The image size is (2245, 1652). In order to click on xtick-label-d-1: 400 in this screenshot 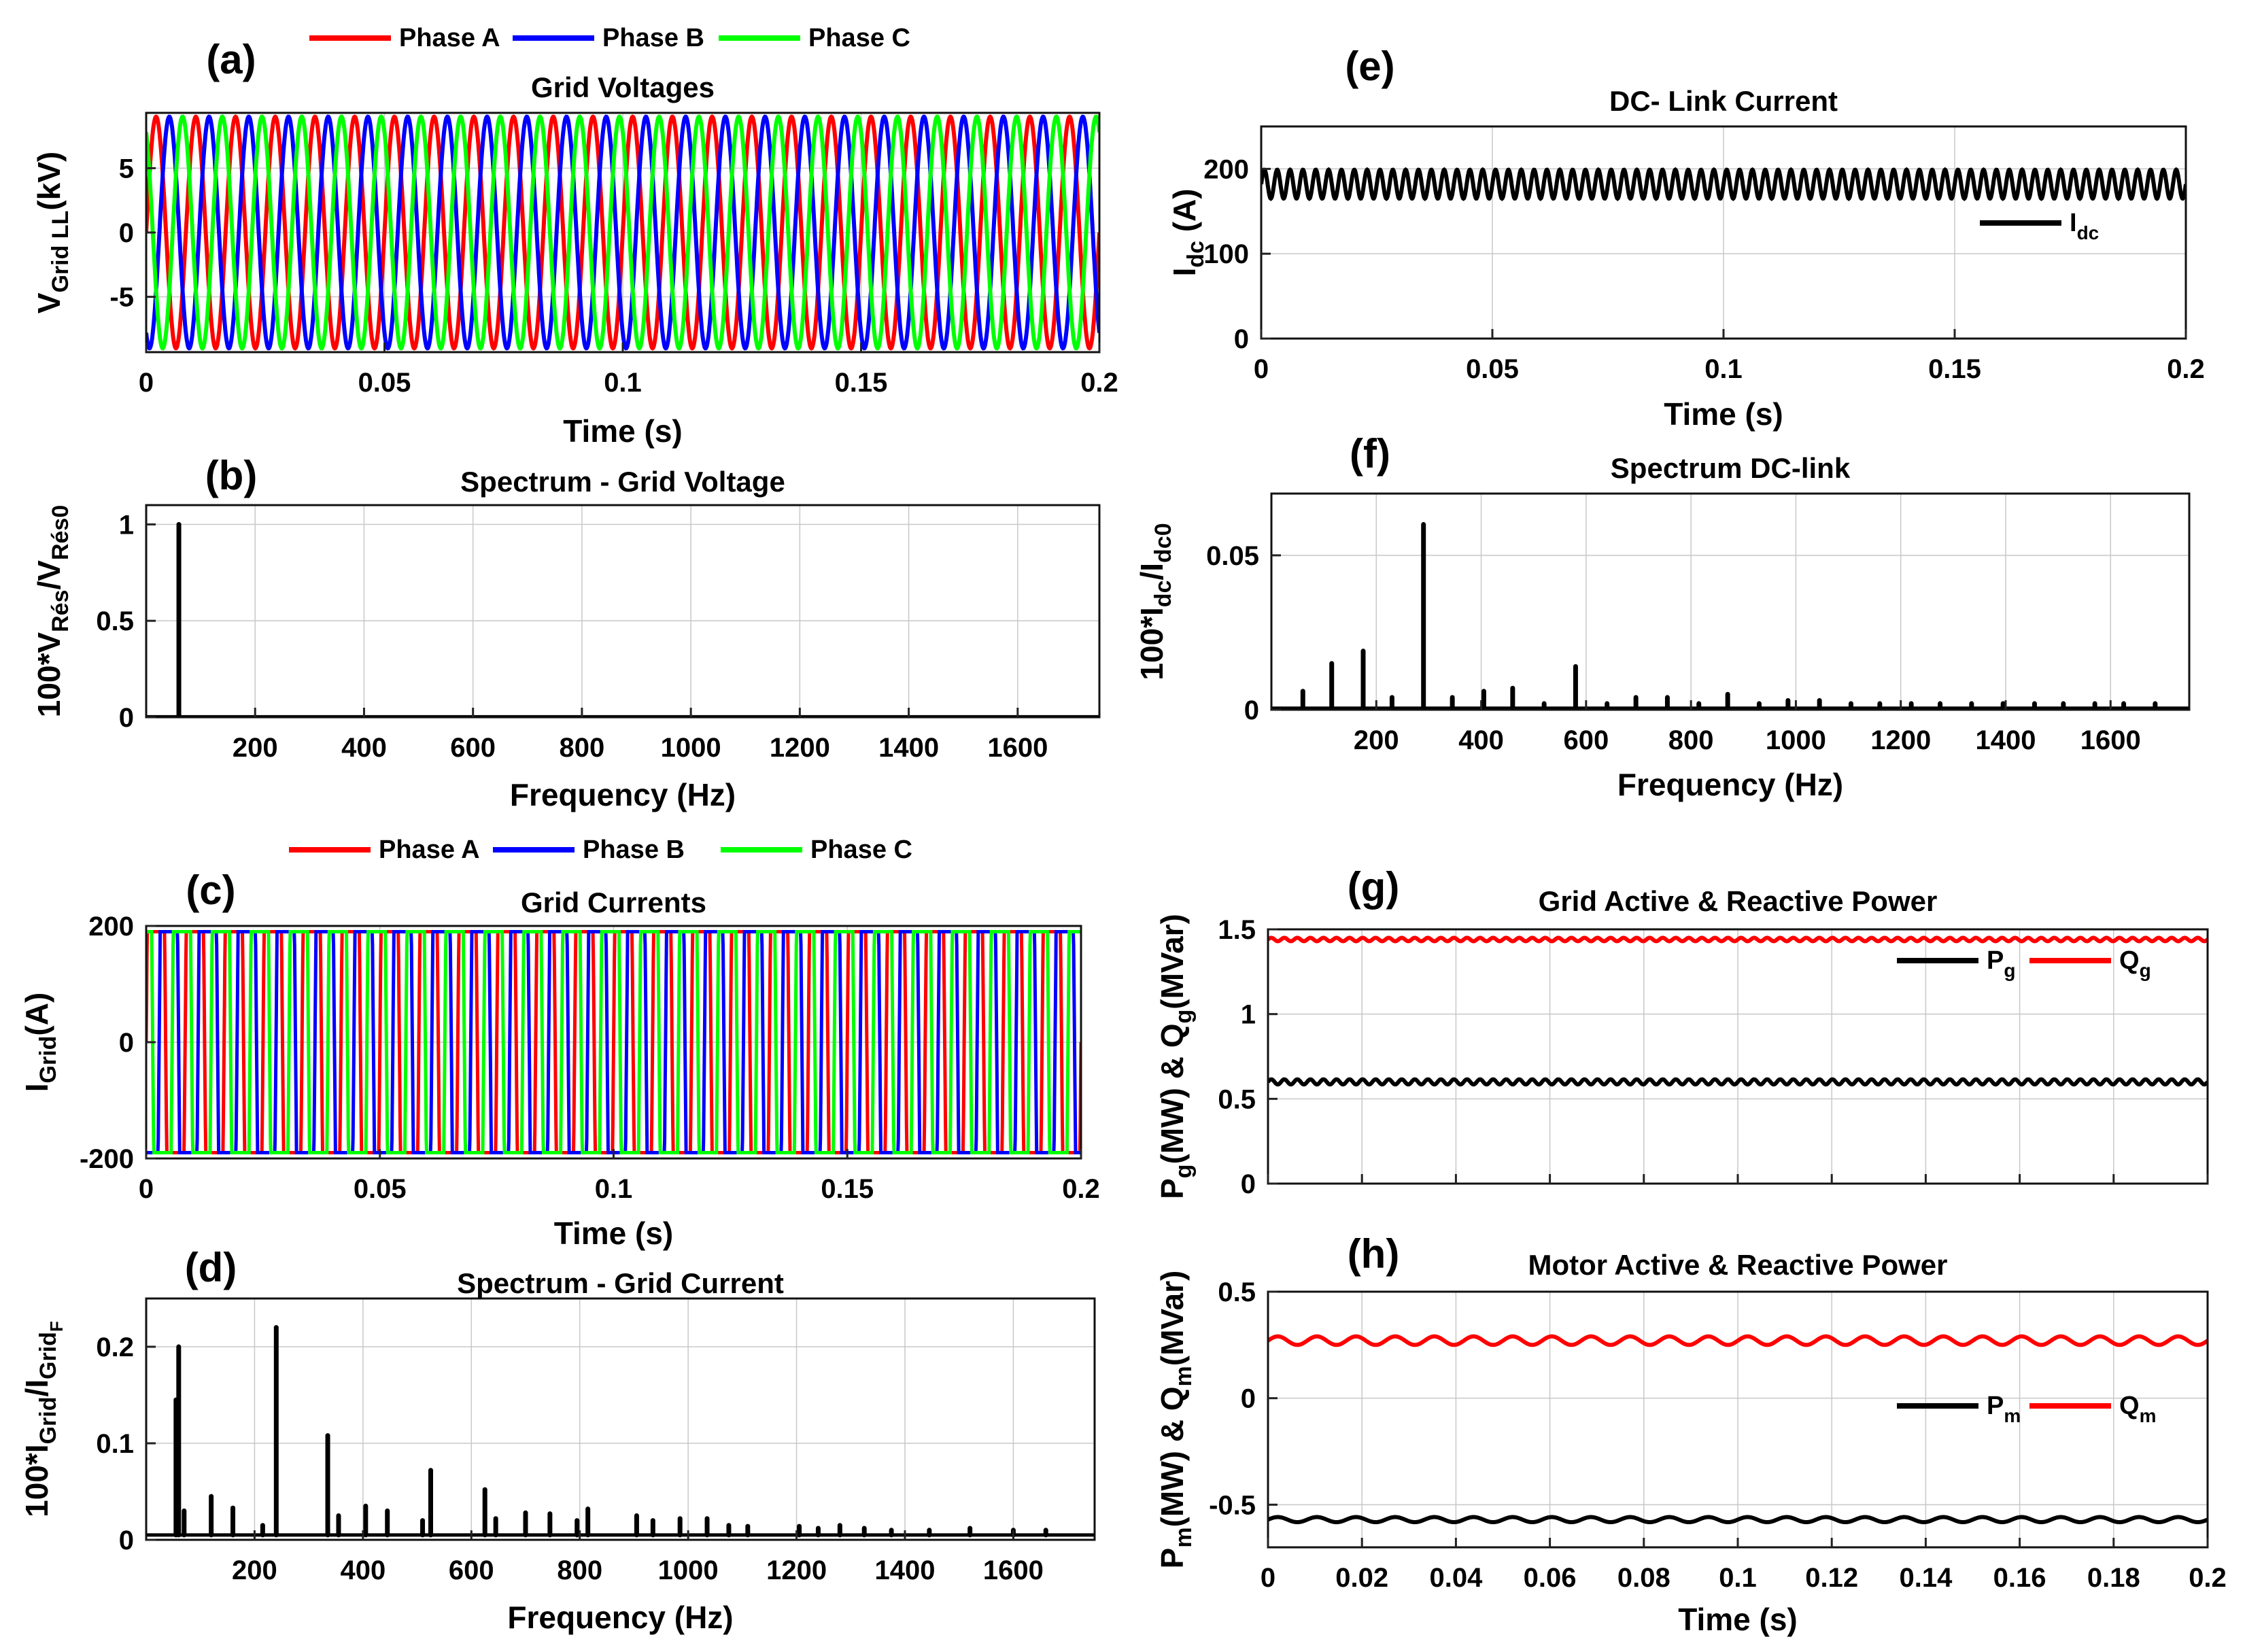, I will do `click(362, 1570)`.